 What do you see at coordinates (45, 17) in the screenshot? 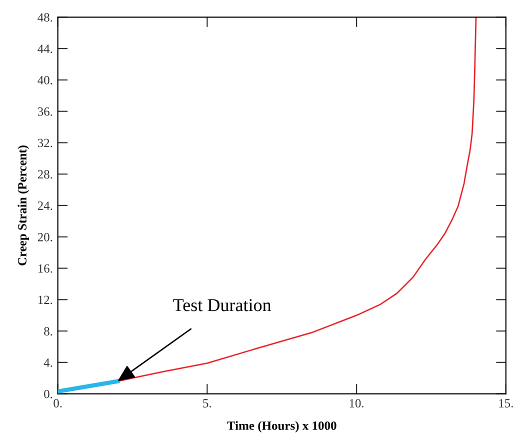
I see `y-tick-label: 48.` at bounding box center [45, 17].